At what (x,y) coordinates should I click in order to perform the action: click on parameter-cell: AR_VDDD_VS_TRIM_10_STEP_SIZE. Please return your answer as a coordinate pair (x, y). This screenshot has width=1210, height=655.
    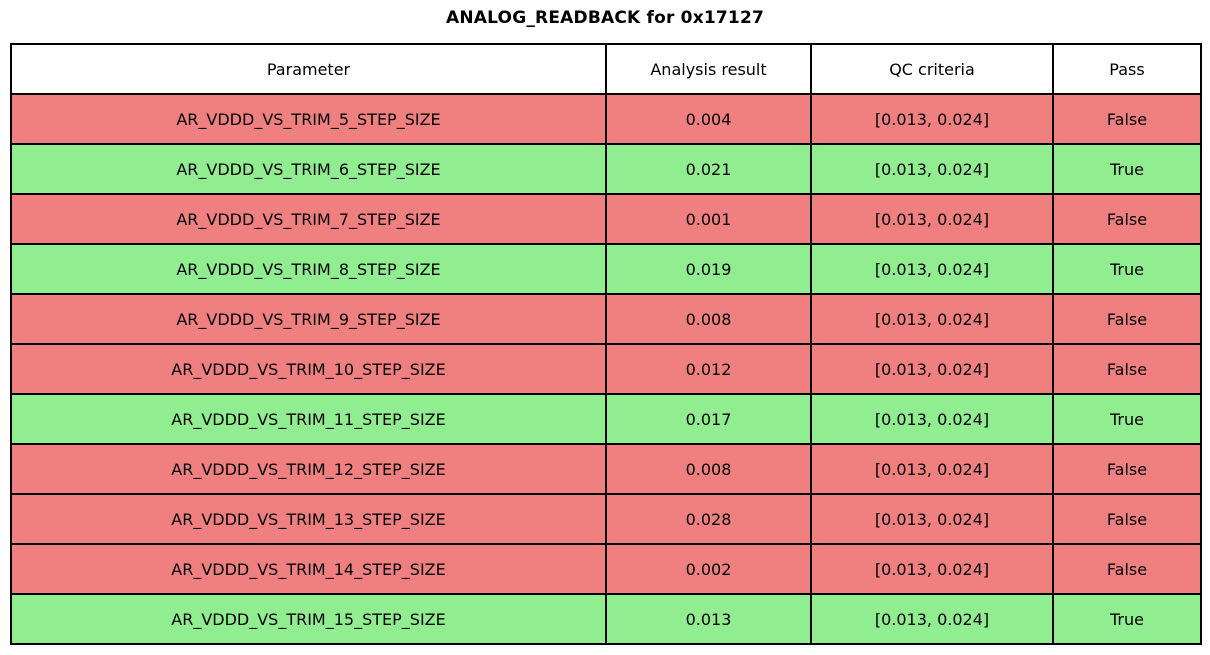
    Looking at the image, I should click on (308, 369).